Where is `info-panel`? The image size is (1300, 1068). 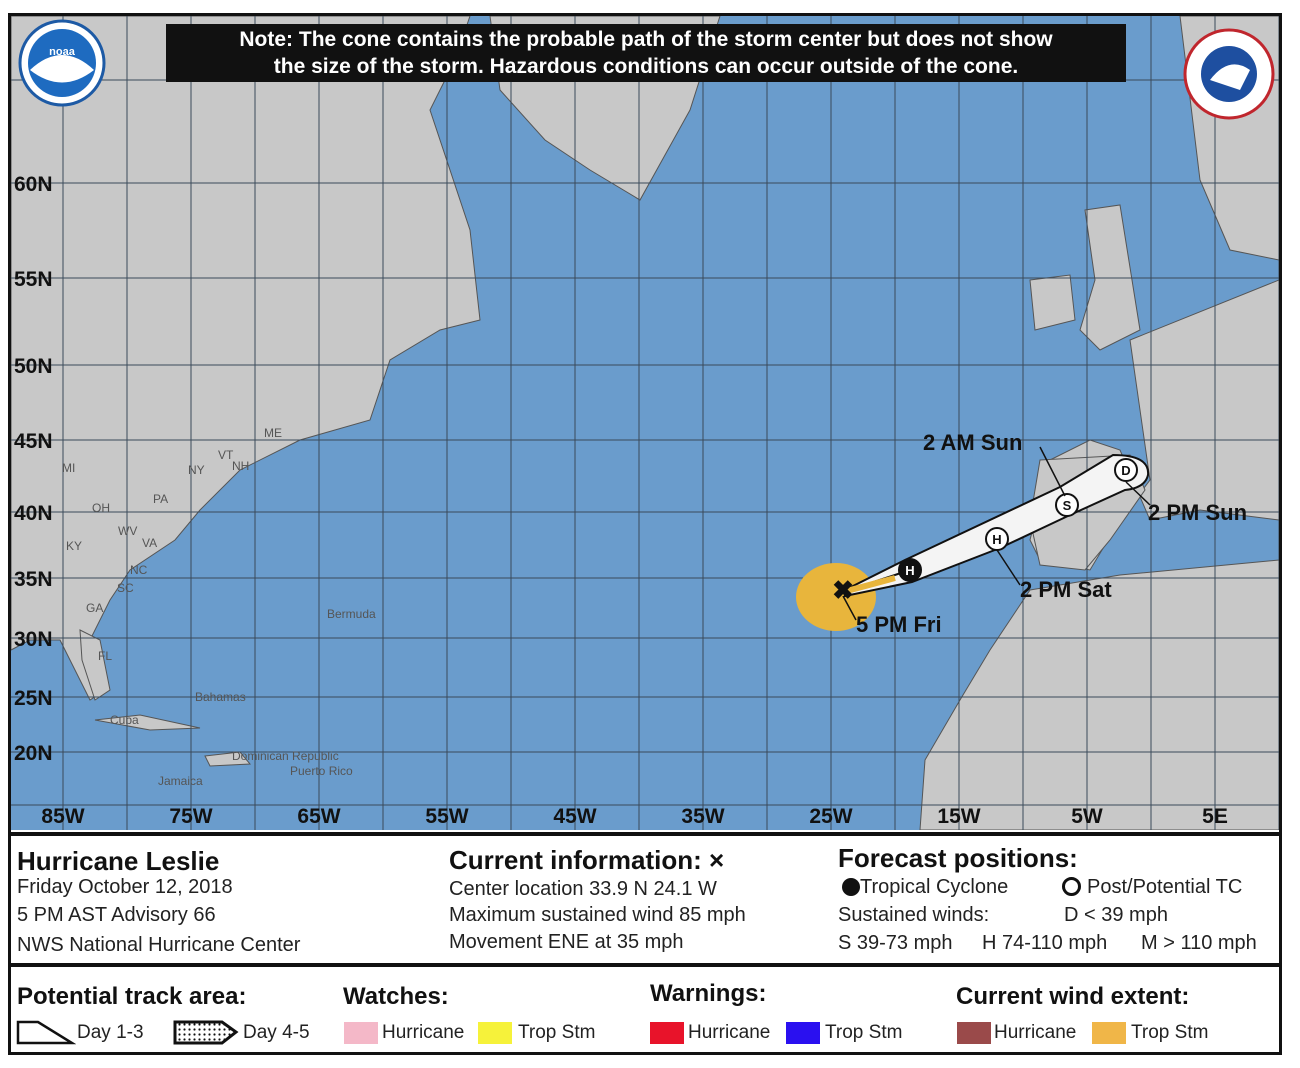 info-panel is located at coordinates (645, 899).